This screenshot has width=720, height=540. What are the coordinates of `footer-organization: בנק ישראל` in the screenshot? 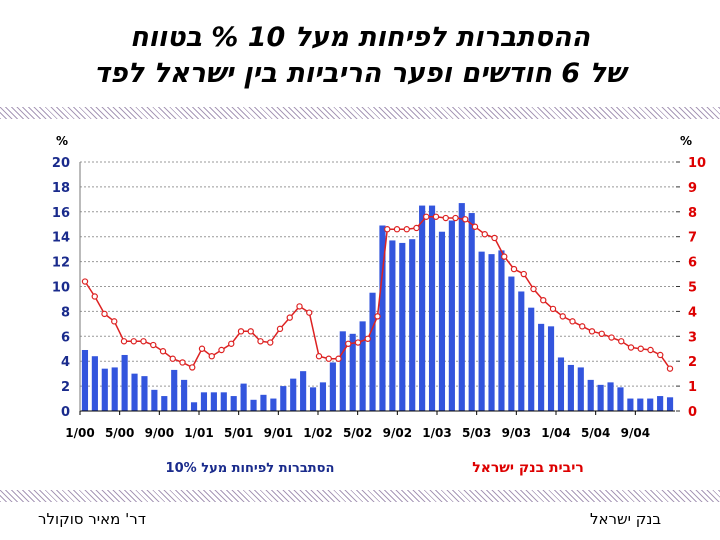 It's located at (626, 519).